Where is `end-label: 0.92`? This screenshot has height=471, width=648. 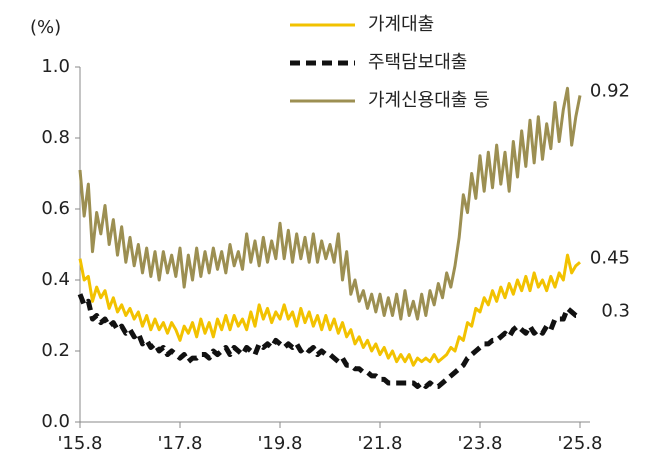 end-label: 0.92 is located at coordinates (610, 90).